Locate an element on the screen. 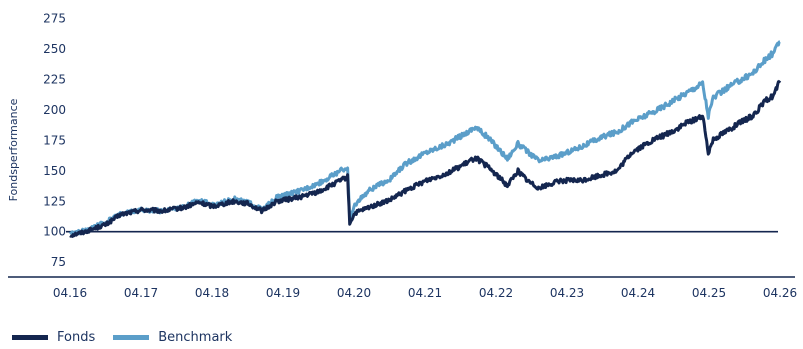 Image resolution: width=803 pixels, height=349 pixels. y-tick-label: 250 is located at coordinates (54, 49).